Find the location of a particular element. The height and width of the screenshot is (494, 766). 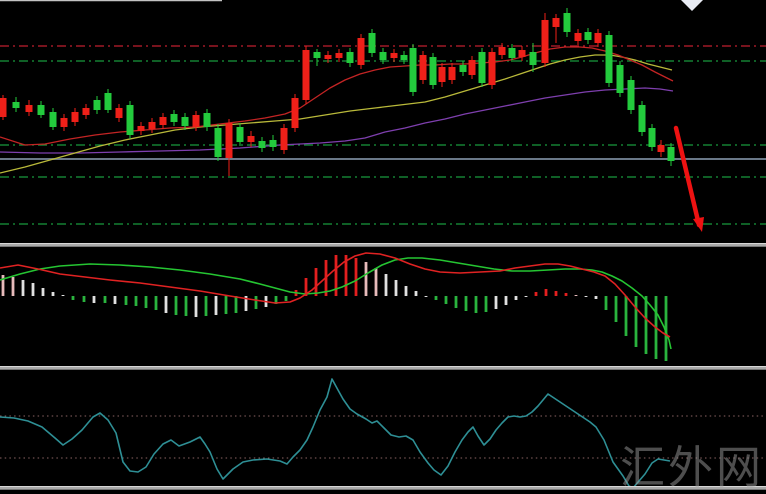

sell-arrow-head-icon is located at coordinates (698, 224).